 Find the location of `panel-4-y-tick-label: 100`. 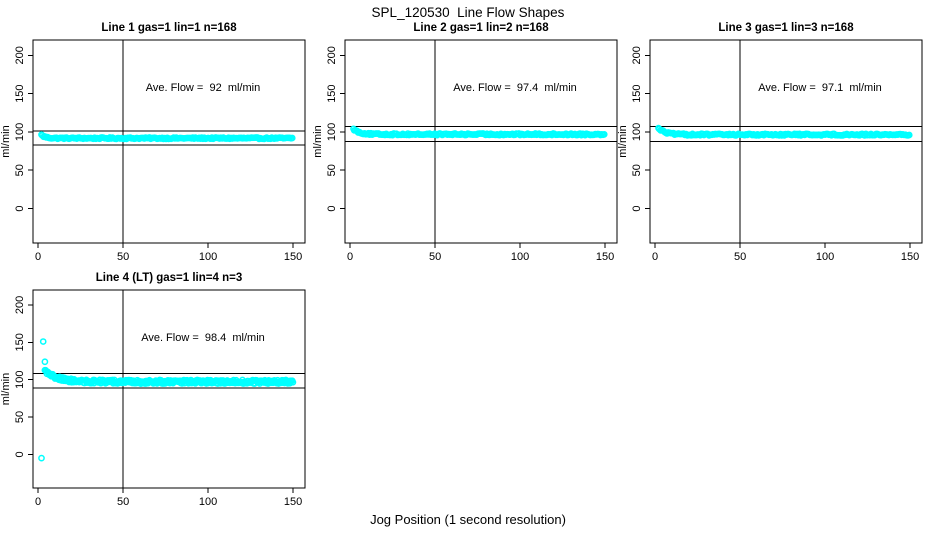

panel-4-y-tick-label: 100 is located at coordinates (20, 379).